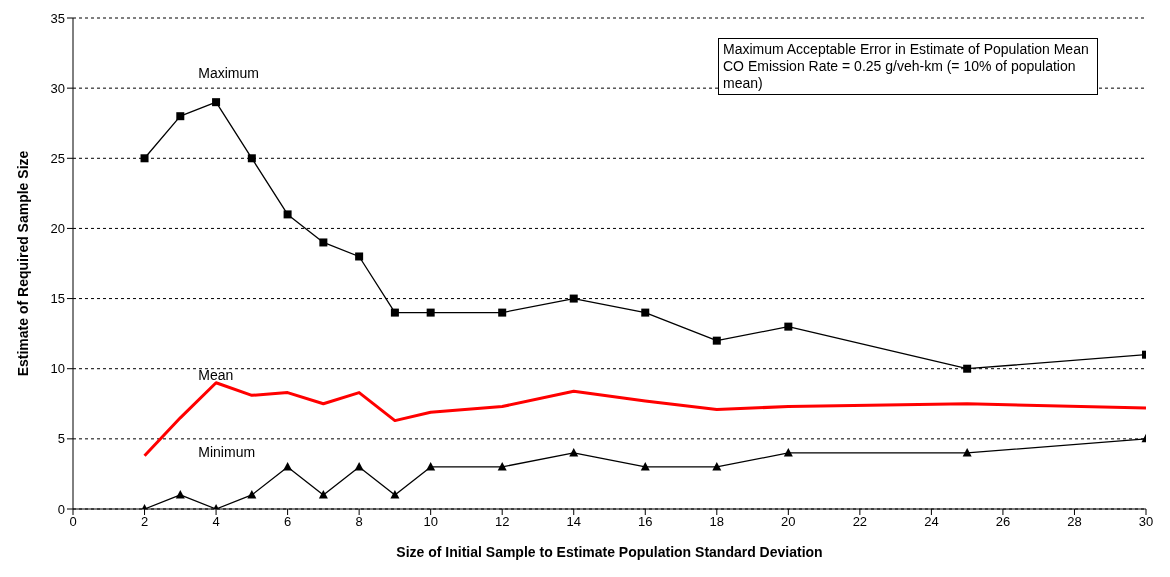 This screenshot has height=577, width=1170. Describe the element at coordinates (287, 522) in the screenshot. I see `x-tick-label: 6` at that location.